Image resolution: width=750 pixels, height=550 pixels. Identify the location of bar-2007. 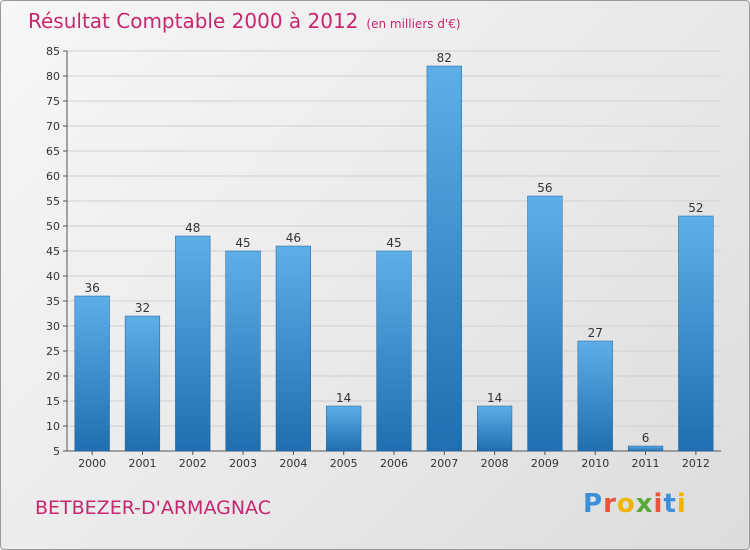
(444, 258).